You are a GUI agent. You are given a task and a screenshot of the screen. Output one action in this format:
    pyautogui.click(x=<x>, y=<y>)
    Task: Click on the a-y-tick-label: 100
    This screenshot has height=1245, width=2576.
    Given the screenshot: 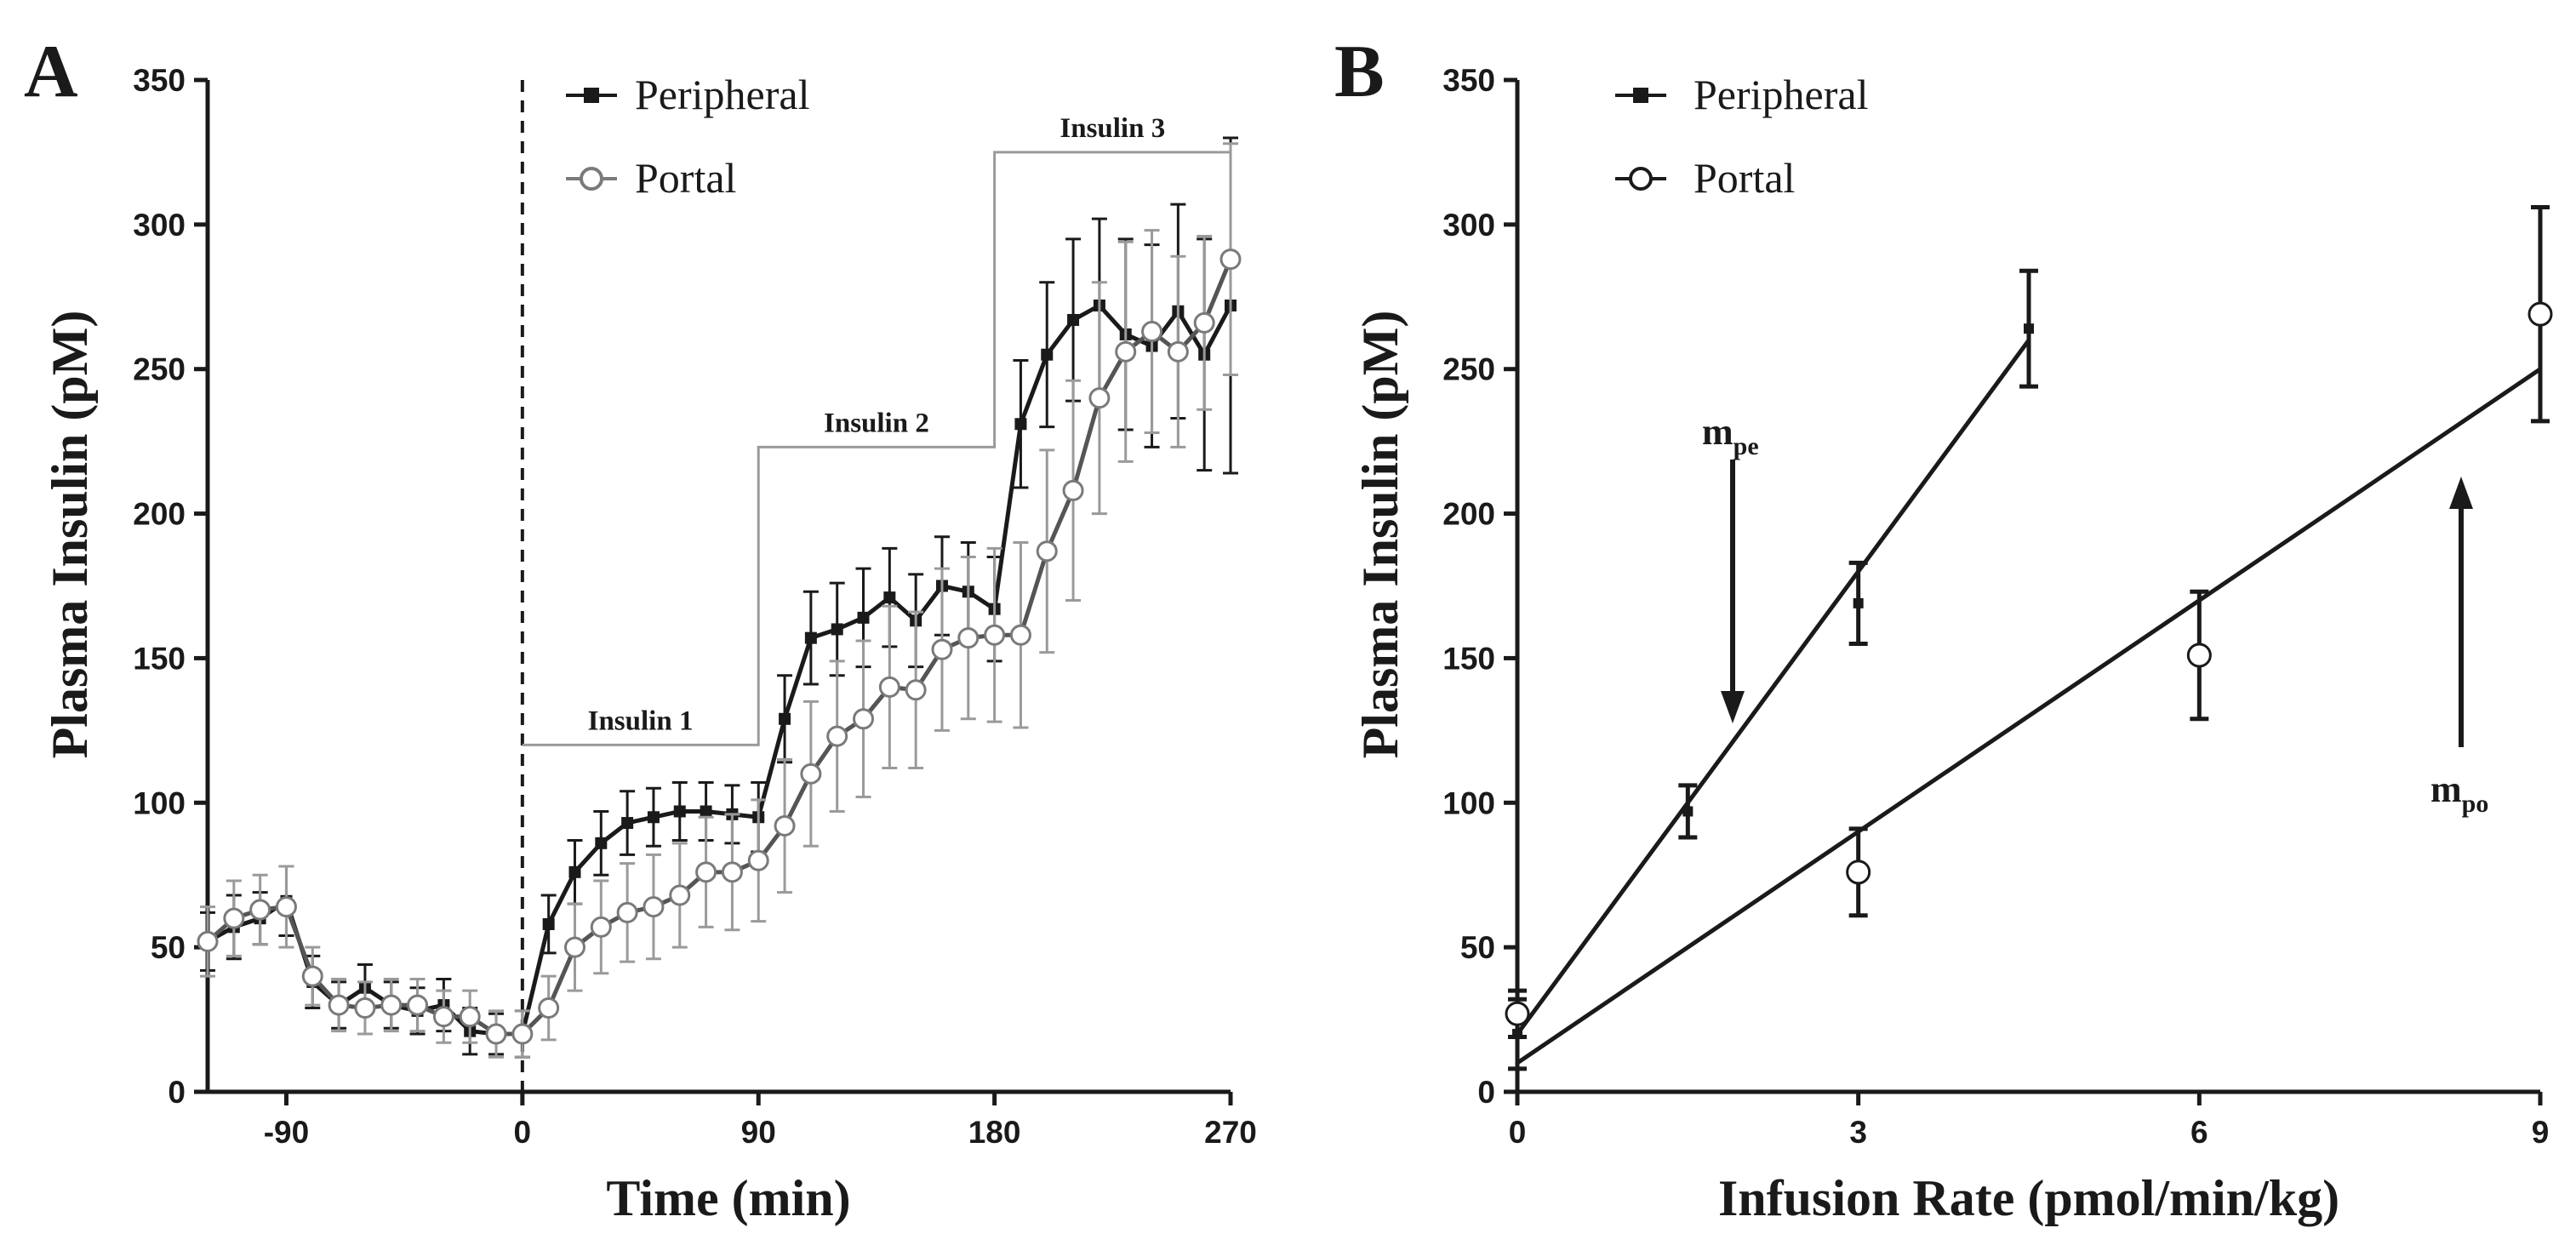 What is the action you would take?
    pyautogui.click(x=159, y=802)
    